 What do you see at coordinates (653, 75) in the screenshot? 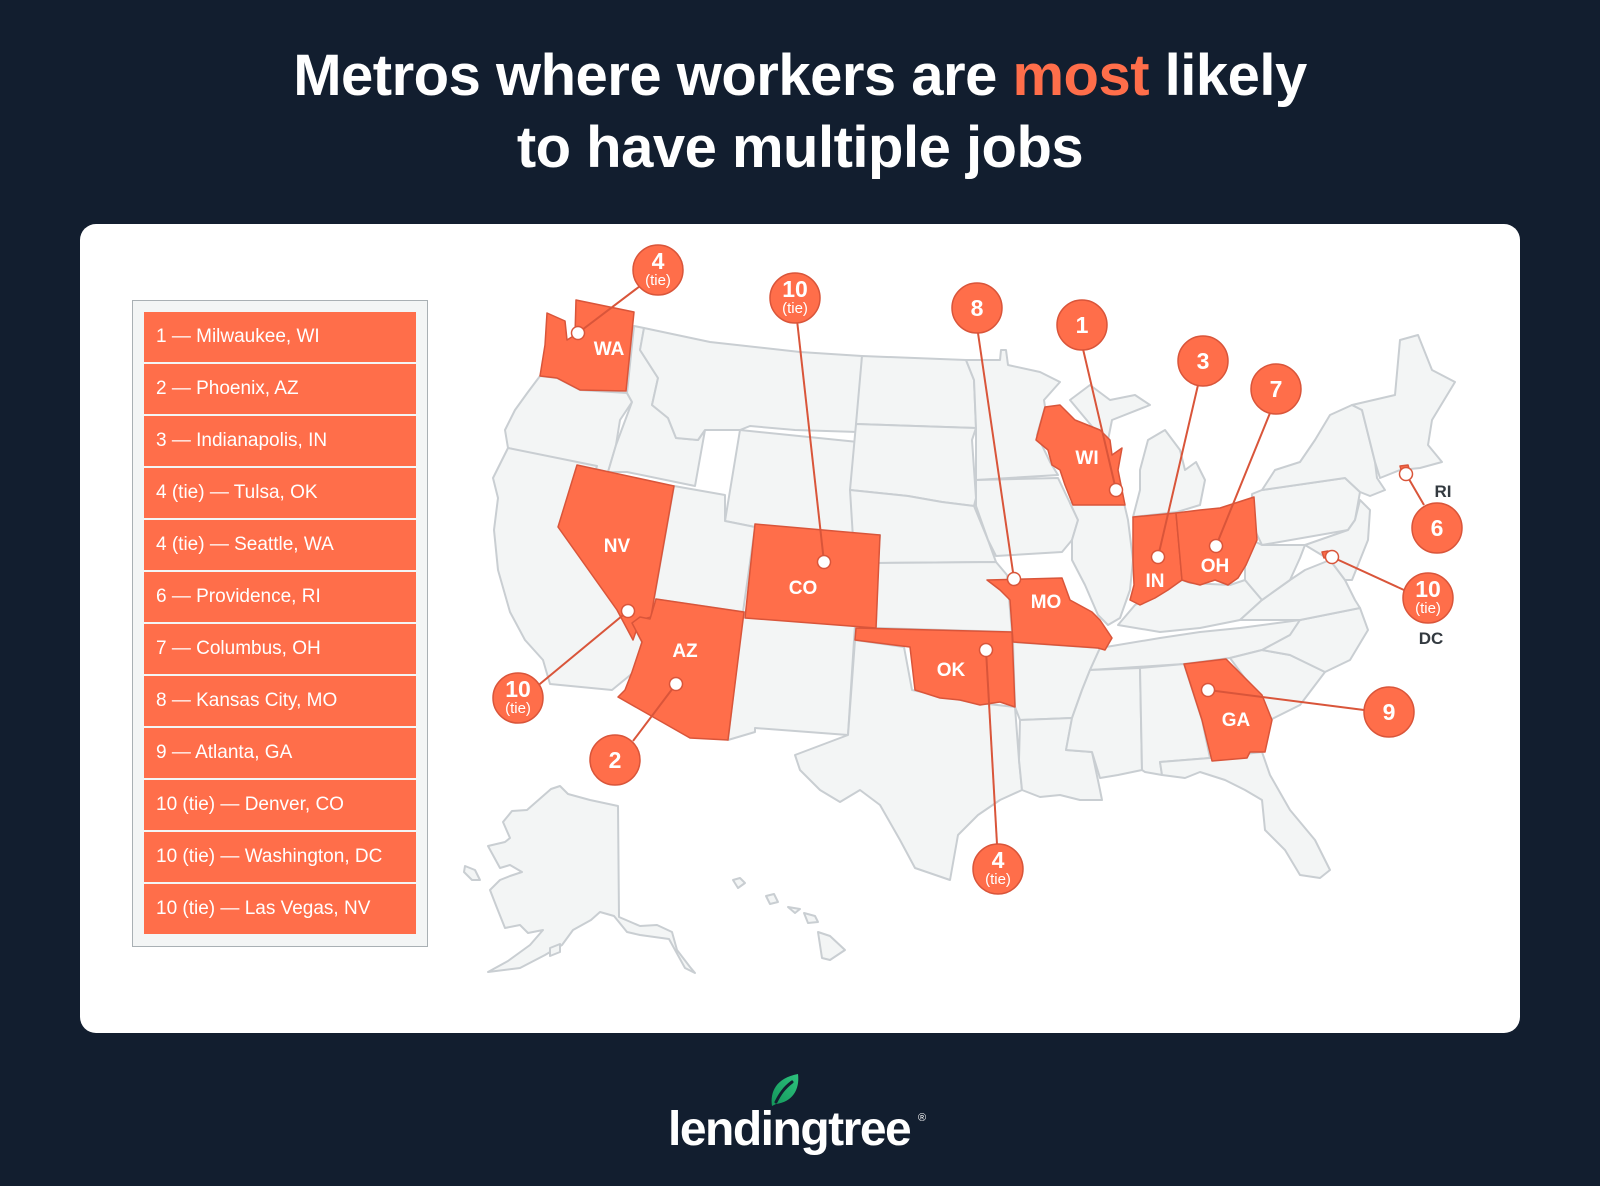
I see `title-text: Metros where workers are` at bounding box center [653, 75].